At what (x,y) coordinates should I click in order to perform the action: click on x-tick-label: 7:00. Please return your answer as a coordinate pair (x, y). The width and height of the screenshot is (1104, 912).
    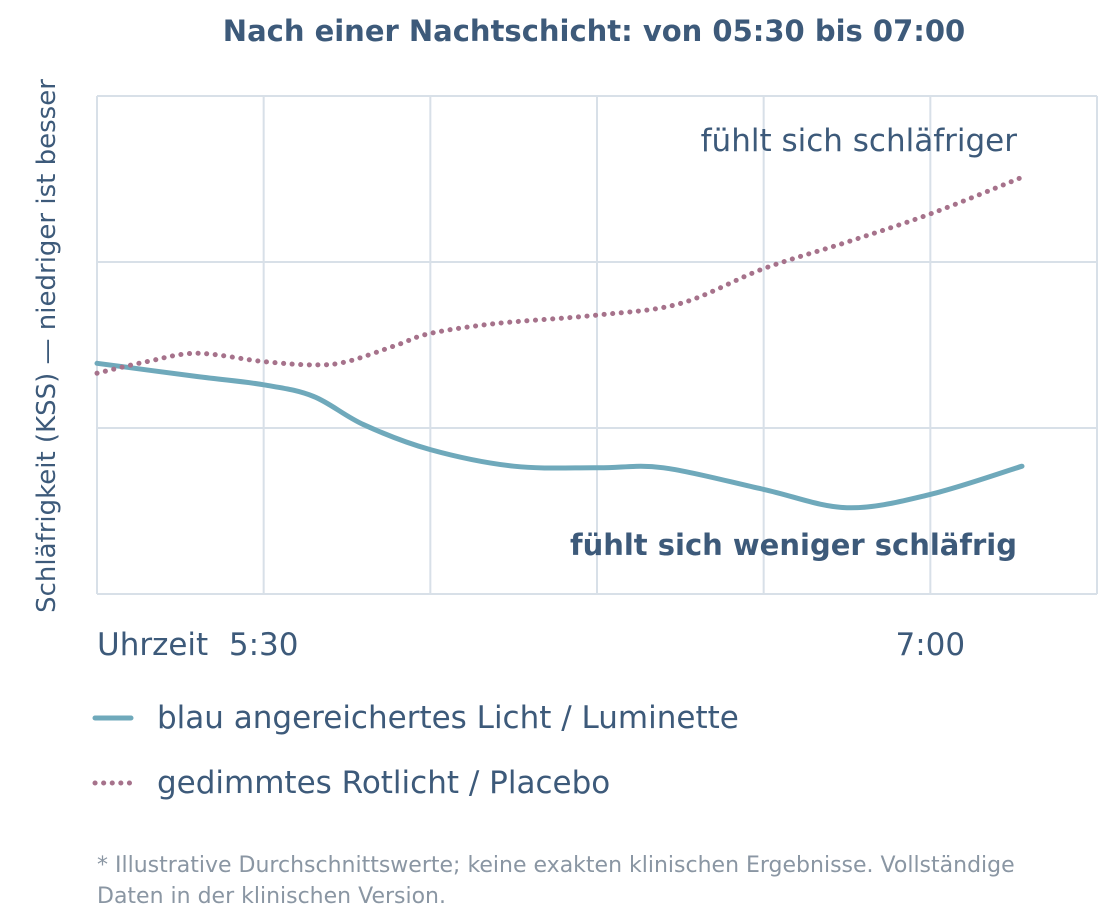
    Looking at the image, I should click on (931, 645).